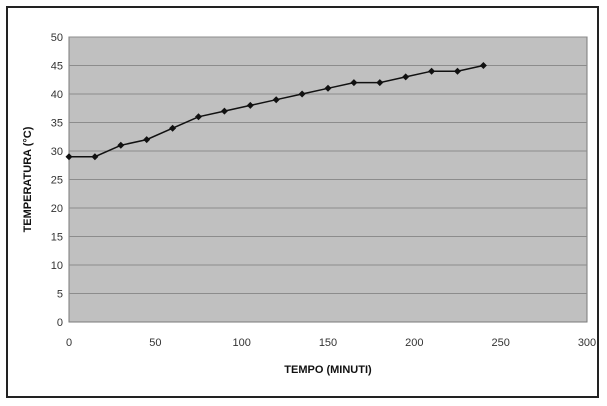 The image size is (607, 406). I want to click on y-tick-label: 35, so click(57, 124).